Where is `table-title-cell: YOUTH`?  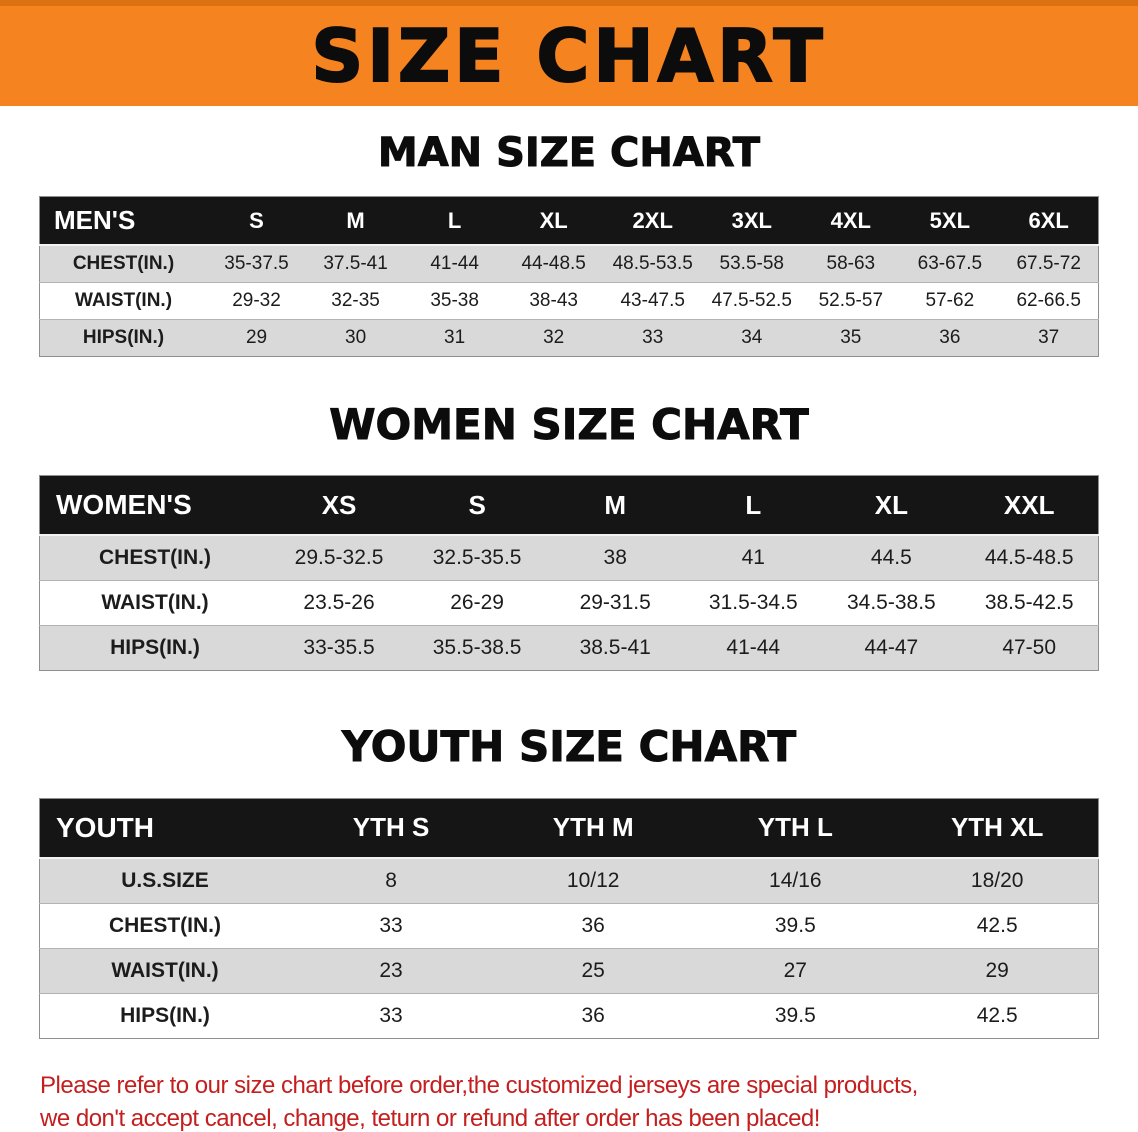 table-title-cell: YOUTH is located at coordinates (164, 828).